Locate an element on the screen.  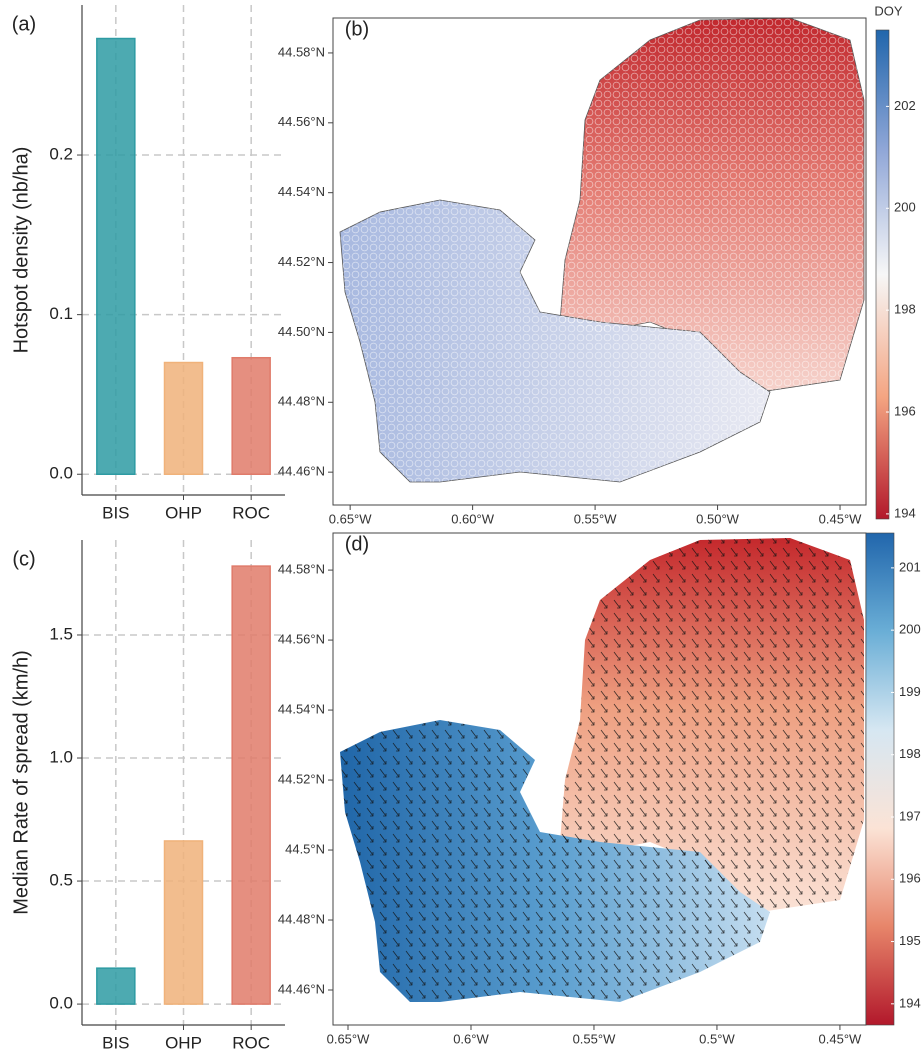
y-tick-label: 1.0 is located at coordinates (61, 757).